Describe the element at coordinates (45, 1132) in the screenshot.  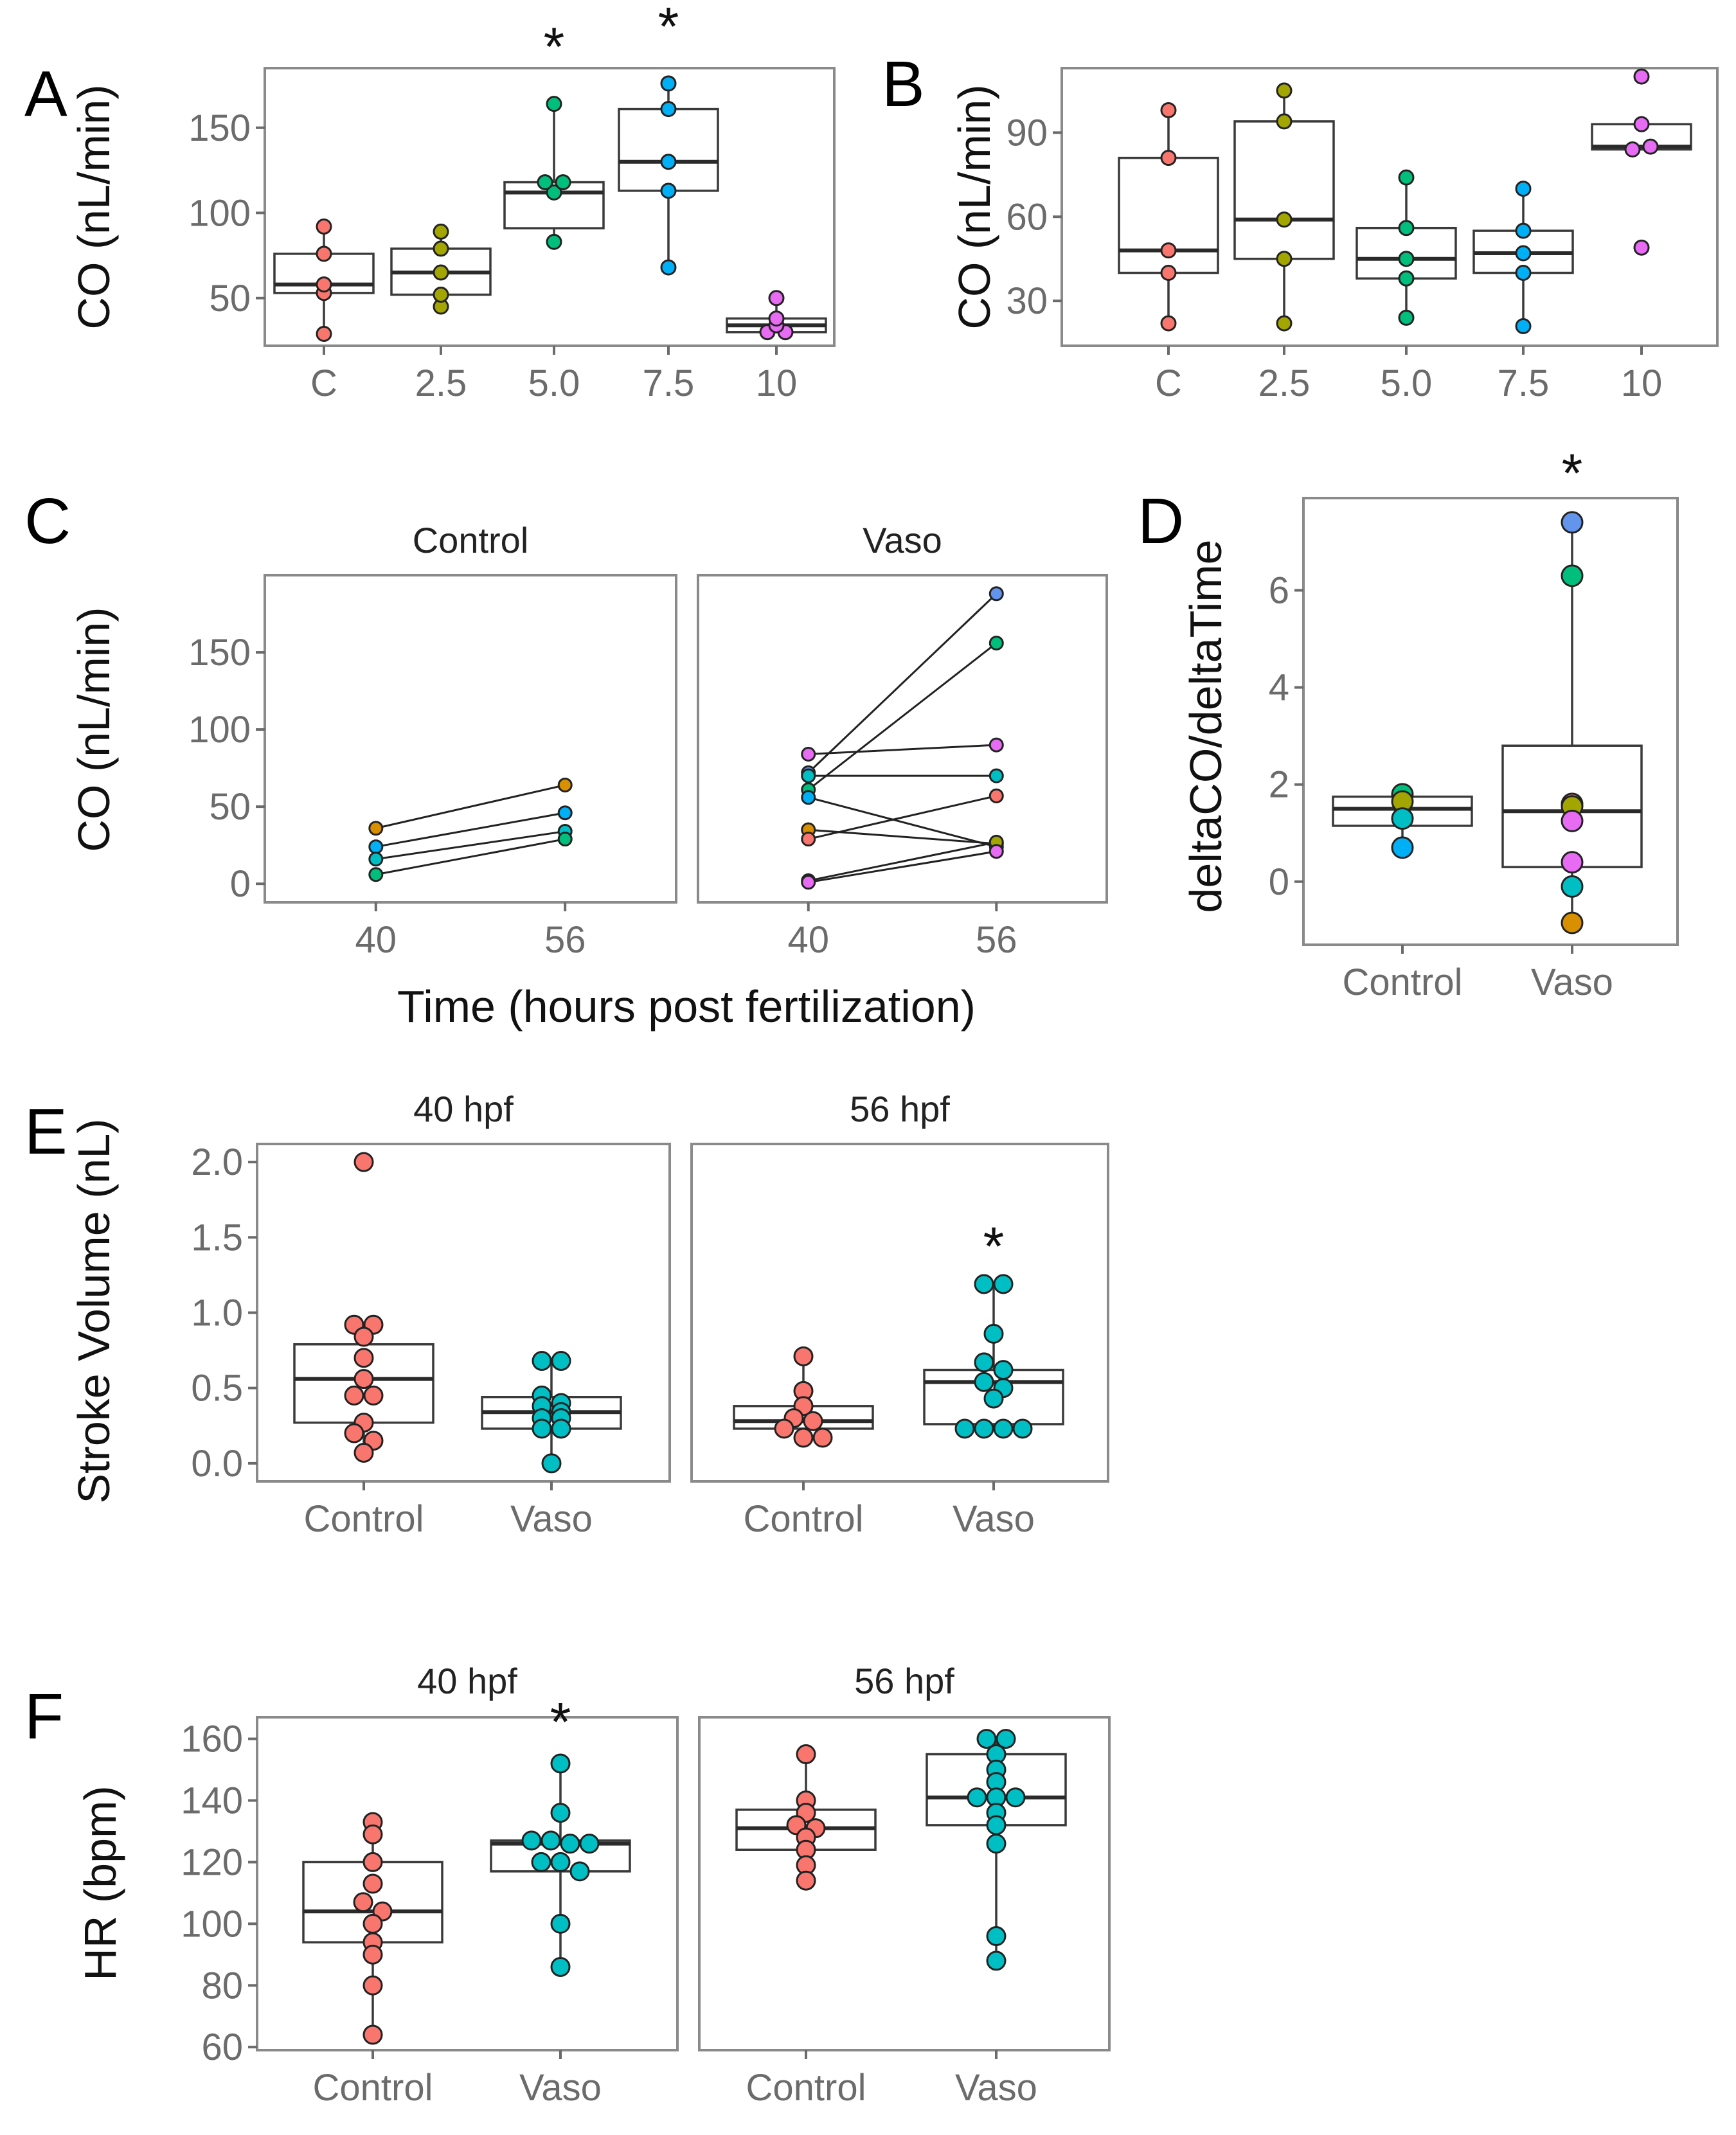
I see `panel-label-e: E` at that location.